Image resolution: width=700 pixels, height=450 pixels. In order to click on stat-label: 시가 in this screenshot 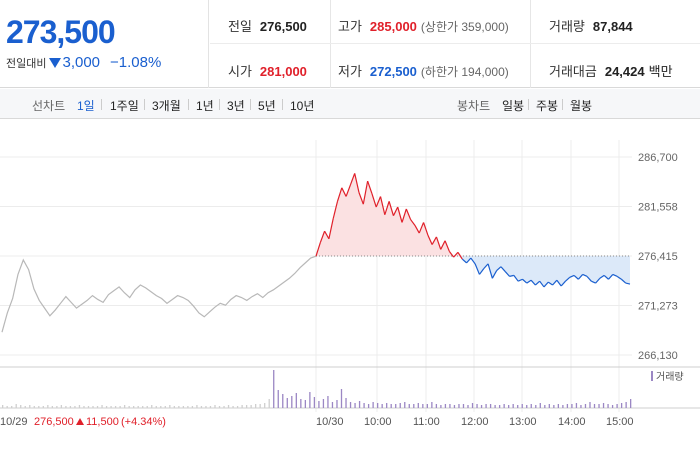, I will do `click(240, 71)`.